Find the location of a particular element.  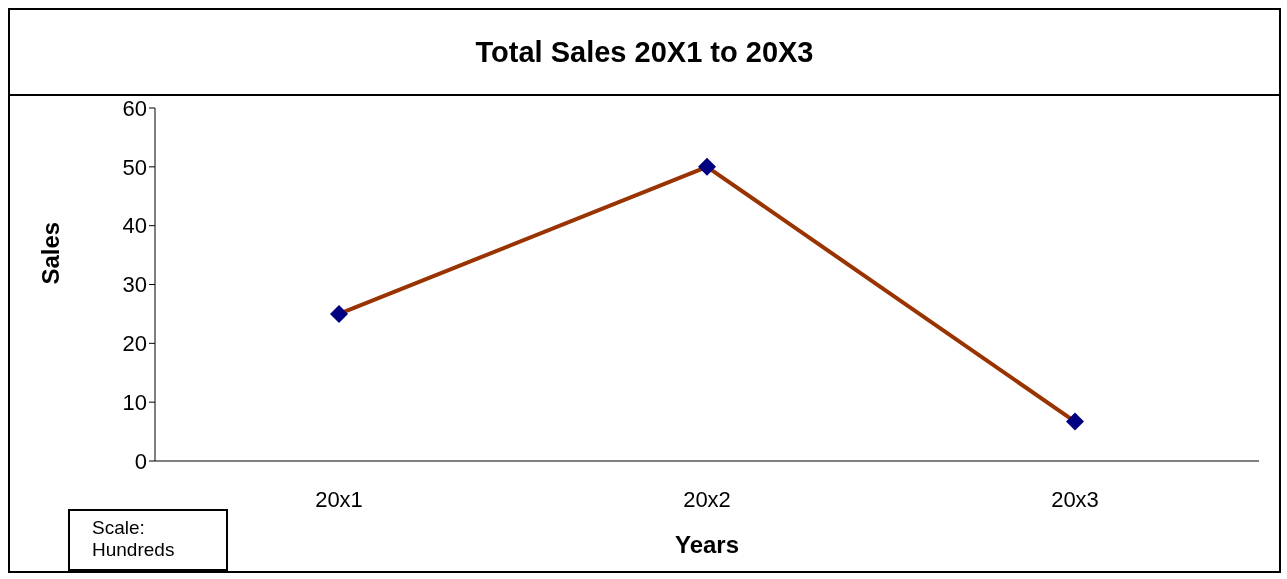

x-axis-title: Years is located at coordinates (707, 544).